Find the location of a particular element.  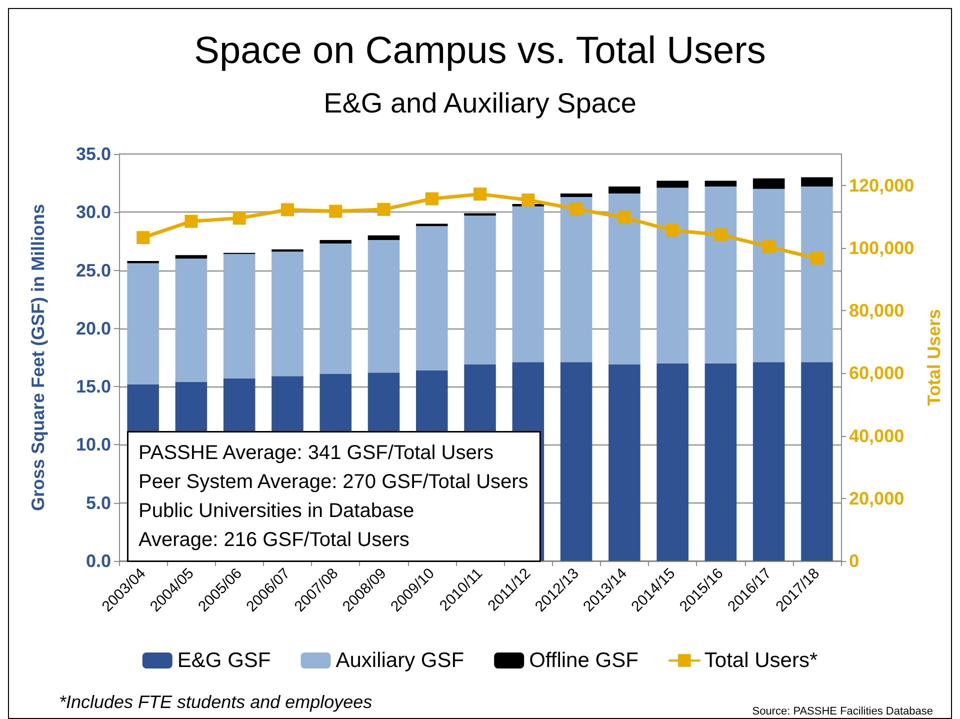

y2-axis-title: Total Users is located at coordinates (934, 357).